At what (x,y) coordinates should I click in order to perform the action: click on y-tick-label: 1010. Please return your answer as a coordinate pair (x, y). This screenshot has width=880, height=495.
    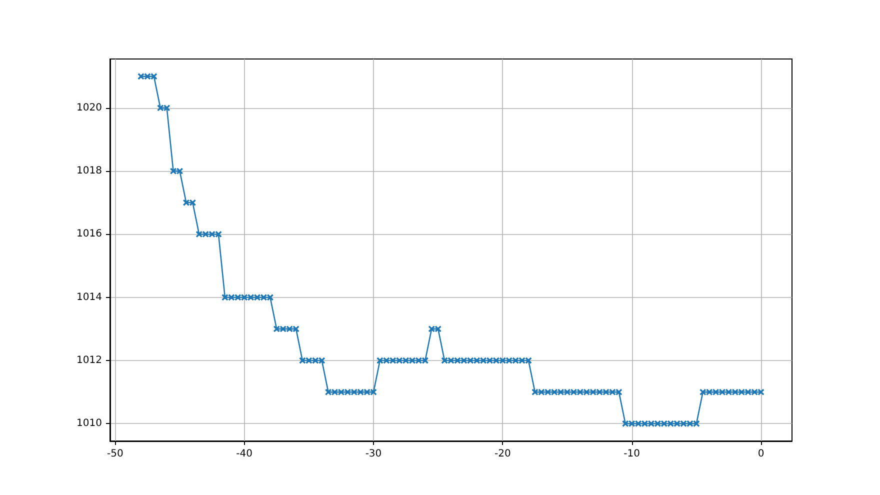
    Looking at the image, I should click on (89, 424).